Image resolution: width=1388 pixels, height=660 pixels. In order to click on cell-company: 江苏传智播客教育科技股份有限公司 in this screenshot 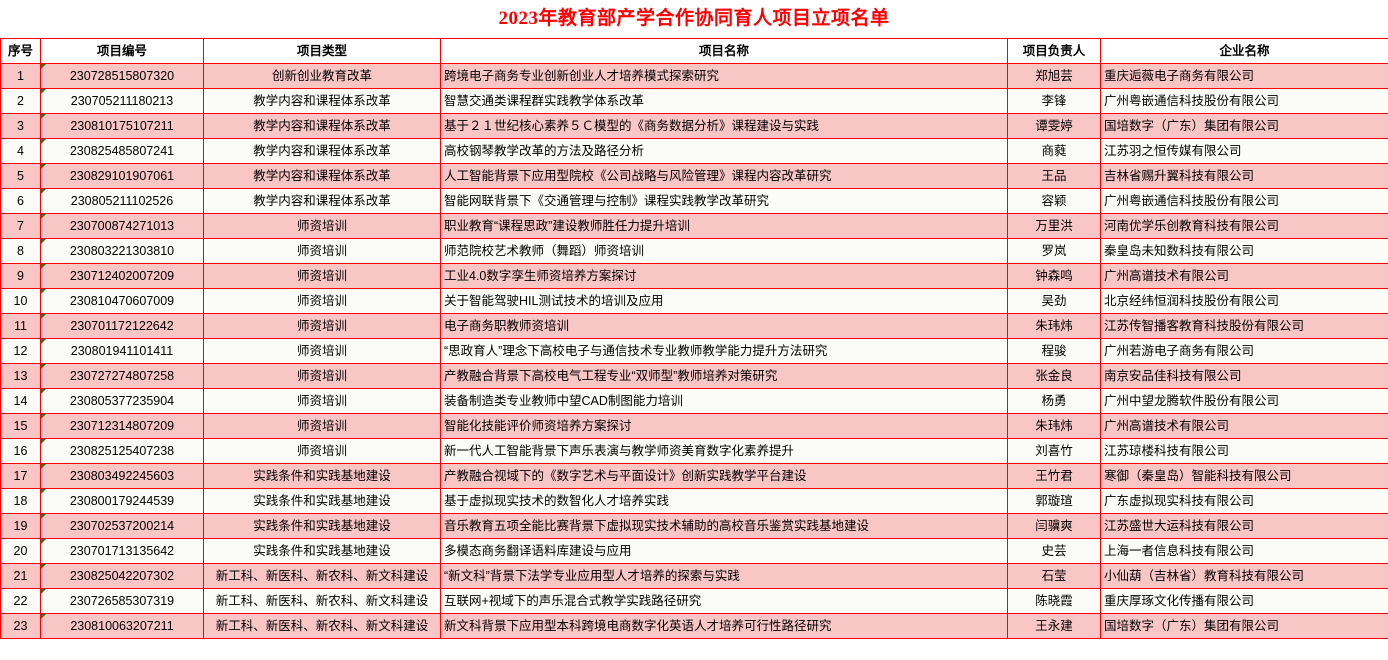, I will do `click(1244, 326)`.